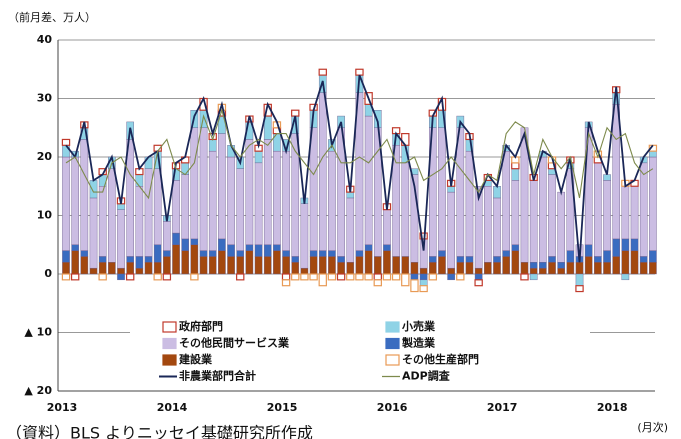 The width and height of the screenshot is (681, 439). What do you see at coordinates (159, 431) in the screenshot?
I see `source-note: （資料）BLS よりニッセイ基礎研究所作成` at bounding box center [159, 431].